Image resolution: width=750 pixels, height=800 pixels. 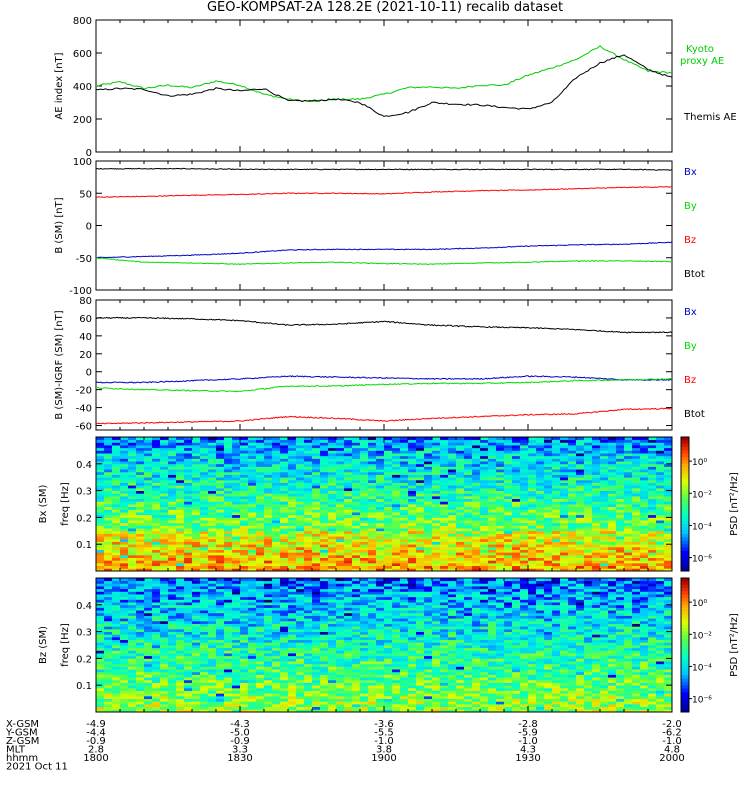 What do you see at coordinates (702, 61) in the screenshot?
I see `legend-kyoto-2: proxy AE` at bounding box center [702, 61].